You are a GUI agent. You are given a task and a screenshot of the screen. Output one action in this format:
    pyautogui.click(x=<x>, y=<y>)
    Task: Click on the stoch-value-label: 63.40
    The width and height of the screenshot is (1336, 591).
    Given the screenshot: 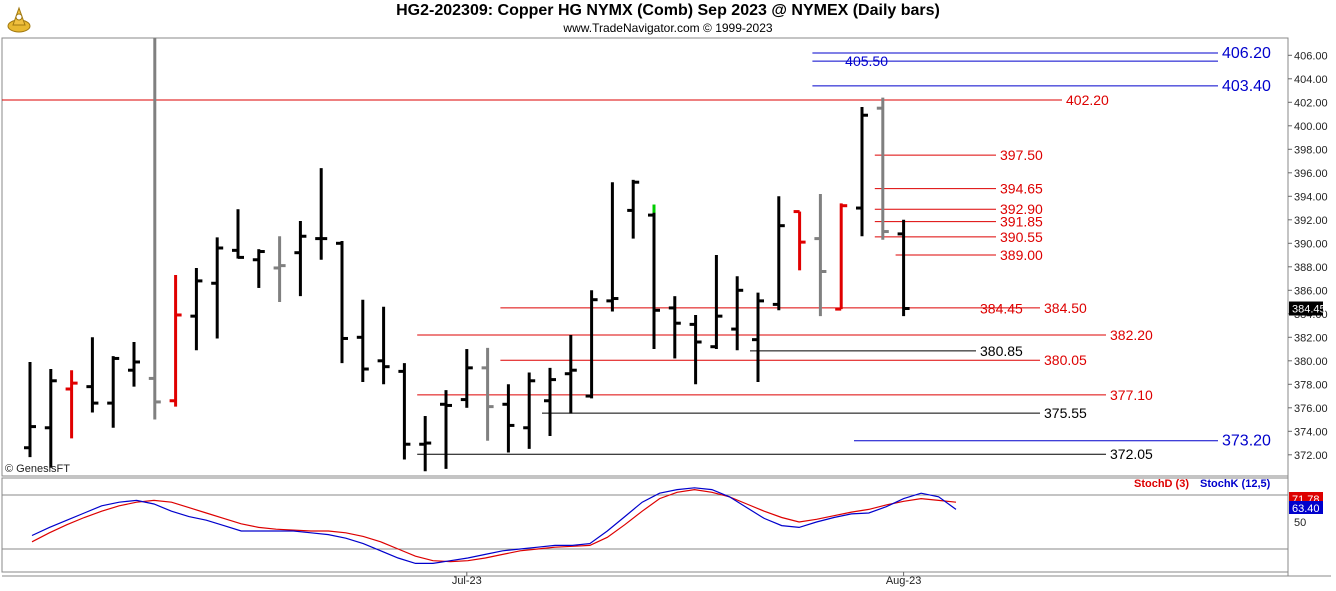 What is the action you would take?
    pyautogui.click(x=1306, y=509)
    